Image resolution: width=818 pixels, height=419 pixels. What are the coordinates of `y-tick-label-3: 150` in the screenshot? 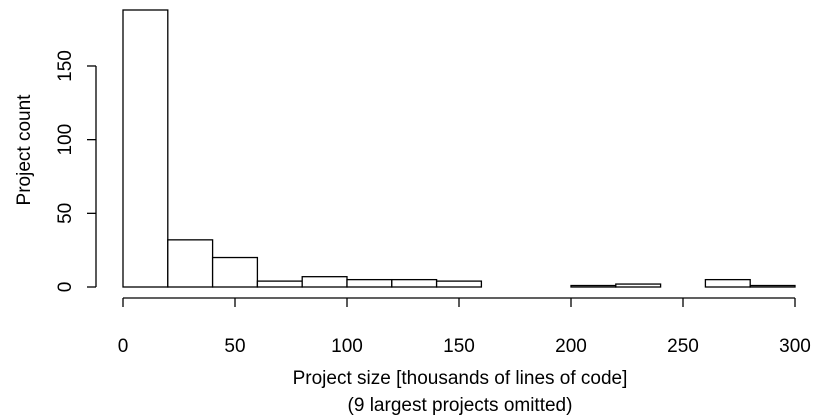 It's located at (65, 66).